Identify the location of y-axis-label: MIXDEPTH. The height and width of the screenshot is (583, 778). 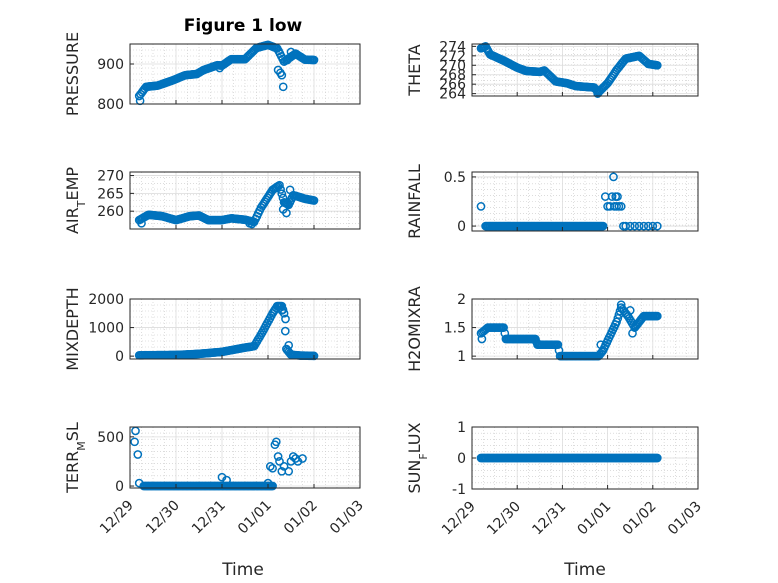
(72, 328).